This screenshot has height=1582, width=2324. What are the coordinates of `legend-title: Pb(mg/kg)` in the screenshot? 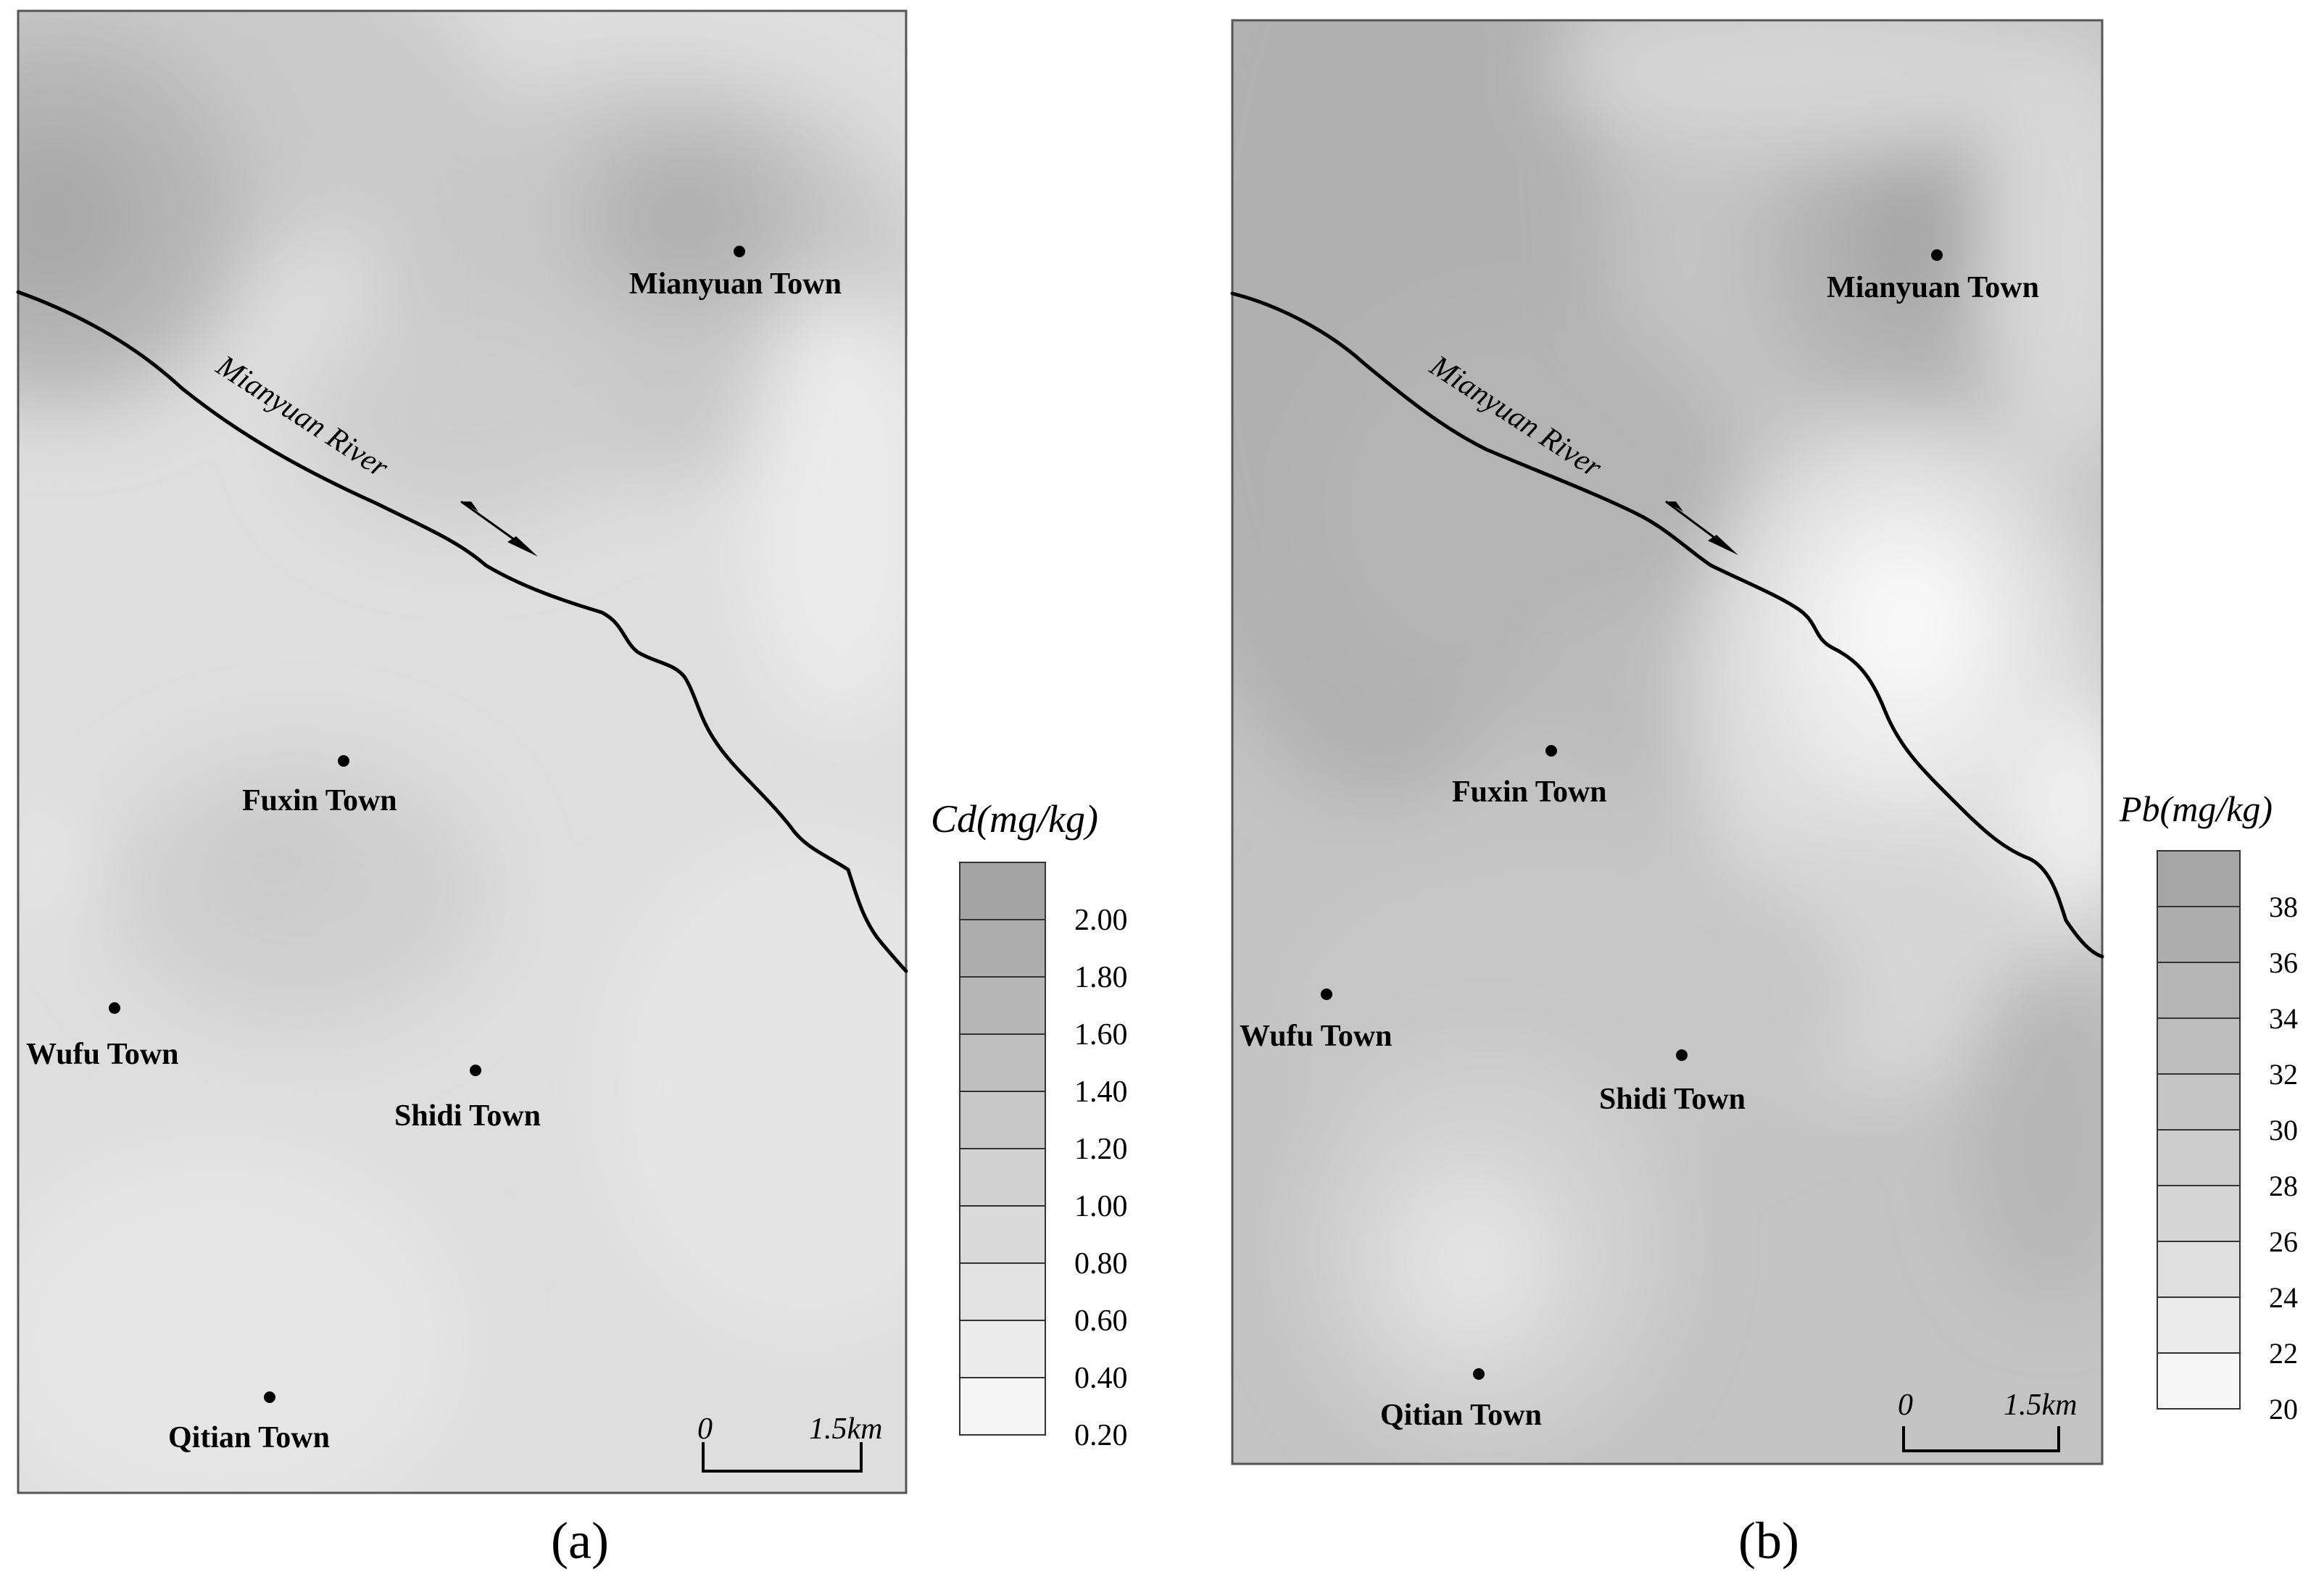 It's located at (2196, 808).